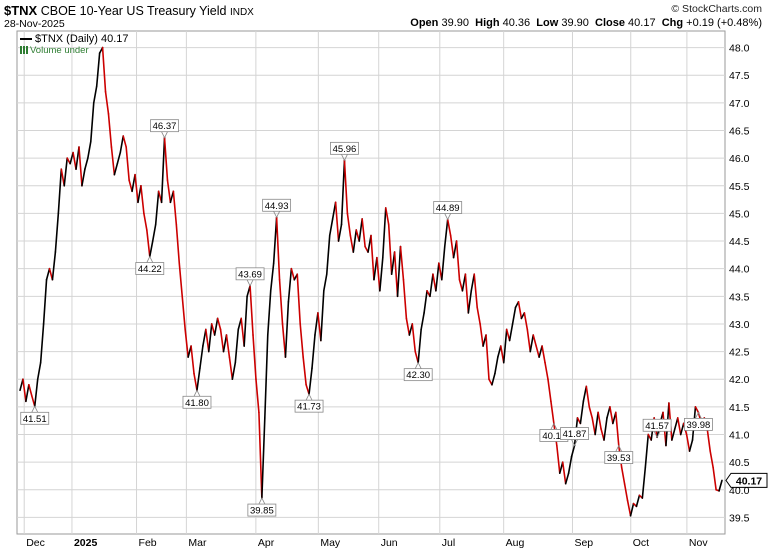 The height and width of the screenshot is (551, 770). What do you see at coordinates (197, 399) in the screenshot?
I see `value-annotation: 41.80` at bounding box center [197, 399].